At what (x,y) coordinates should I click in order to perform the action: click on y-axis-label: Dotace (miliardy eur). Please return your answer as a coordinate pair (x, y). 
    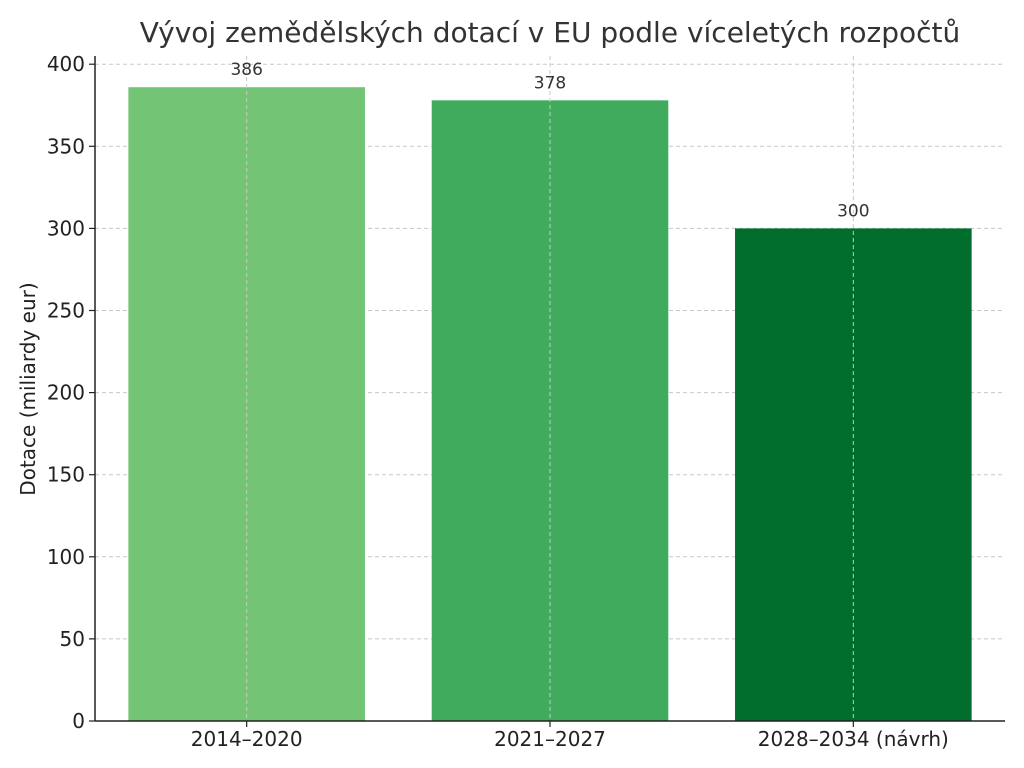
    Looking at the image, I should click on (28, 388).